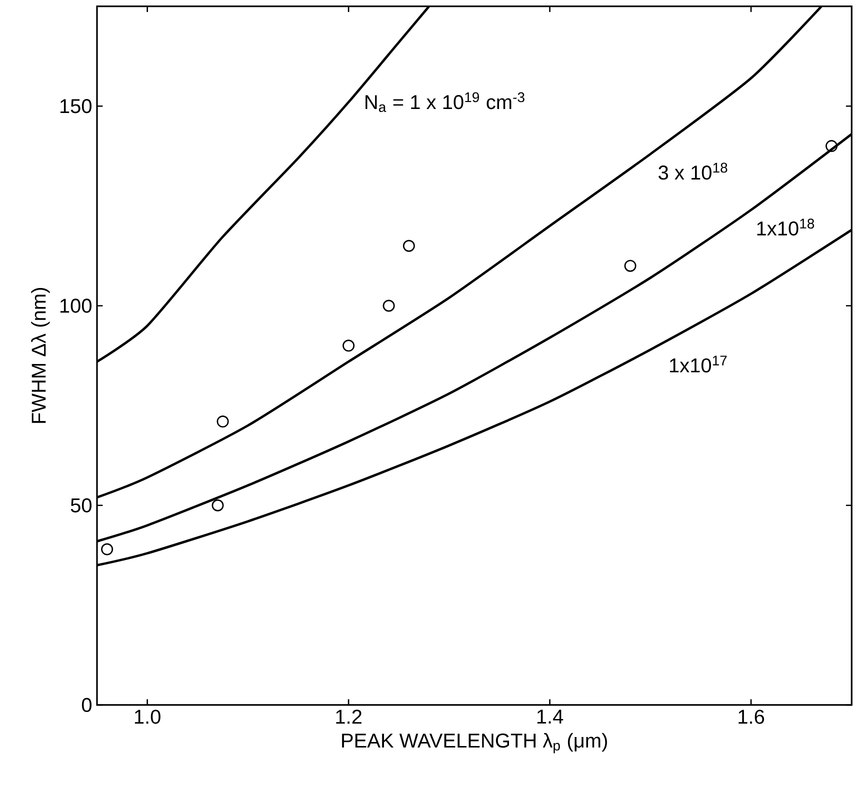 The image size is (857, 788). Describe the element at coordinates (81, 505) in the screenshot. I see `y-tick-label: 50` at that location.